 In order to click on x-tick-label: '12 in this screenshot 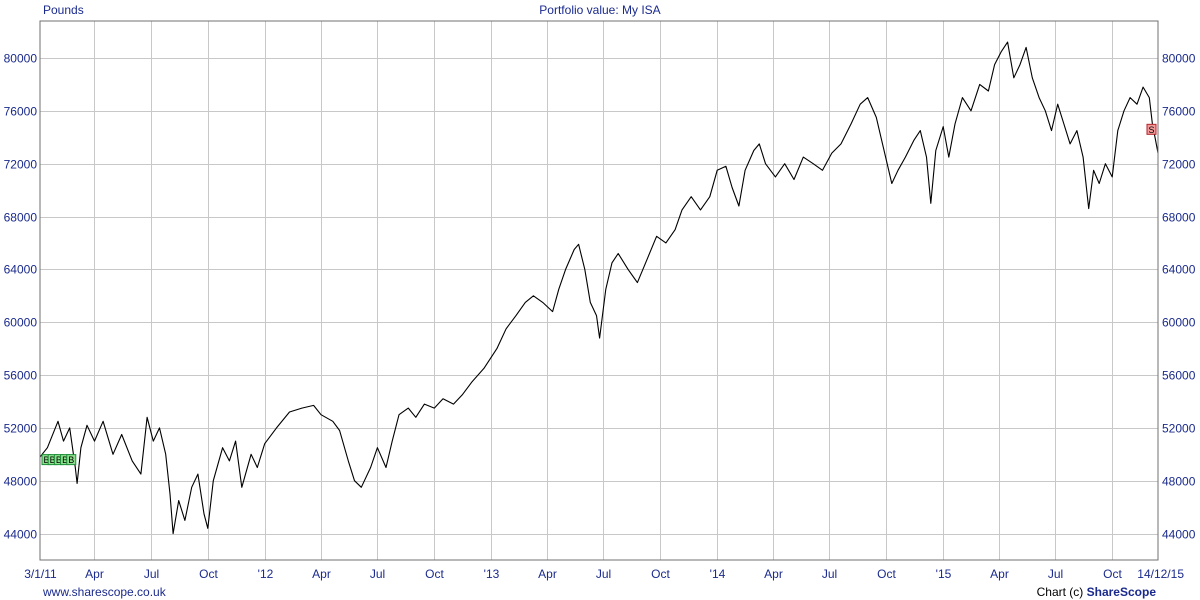, I will do `click(266, 574)`.